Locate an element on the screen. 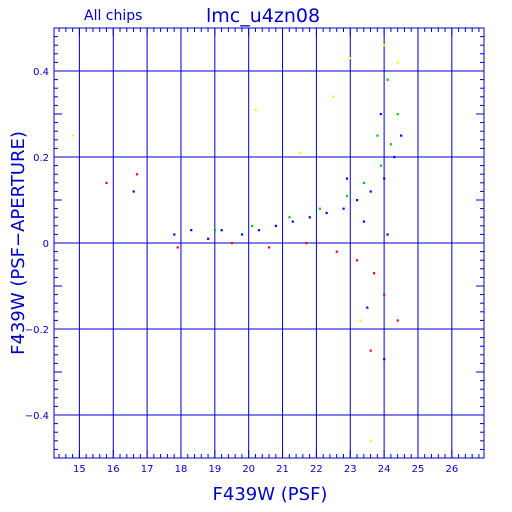  x-tick-label: 26 is located at coordinates (451, 469).